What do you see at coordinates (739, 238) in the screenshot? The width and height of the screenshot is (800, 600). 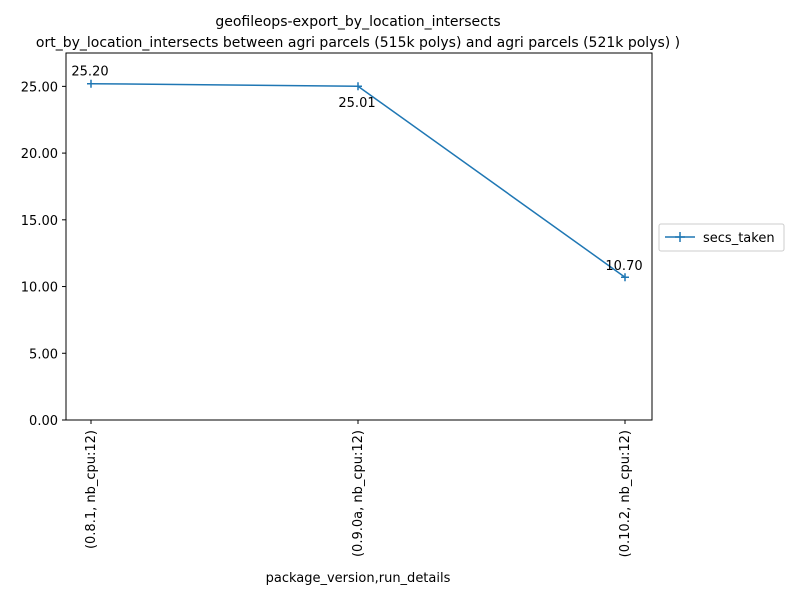 I see `legend-label: secs_taken` at bounding box center [739, 238].